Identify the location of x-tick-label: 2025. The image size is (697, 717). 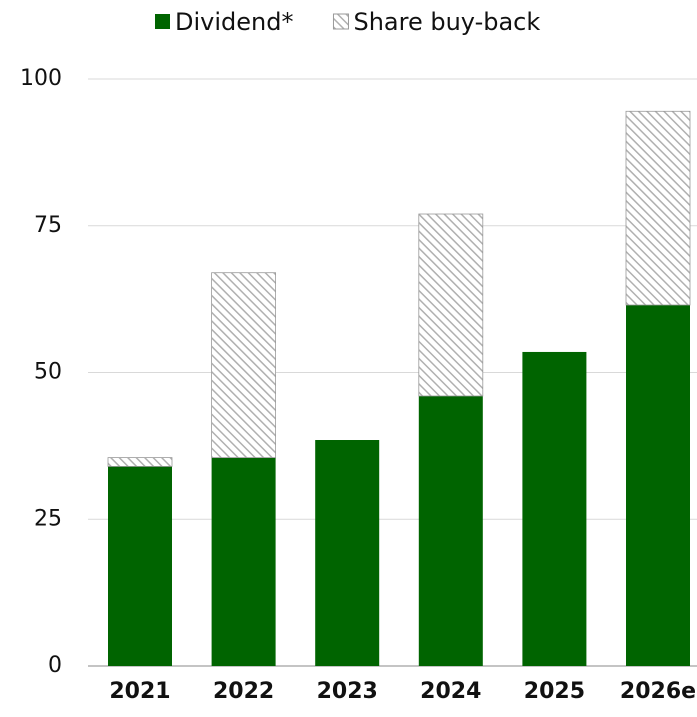
(554, 691).